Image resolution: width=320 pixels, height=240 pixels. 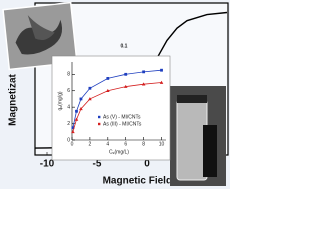 What do you see at coordinates (68, 91) in the screenshot?
I see `y-tick-label: 6` at bounding box center [68, 91].